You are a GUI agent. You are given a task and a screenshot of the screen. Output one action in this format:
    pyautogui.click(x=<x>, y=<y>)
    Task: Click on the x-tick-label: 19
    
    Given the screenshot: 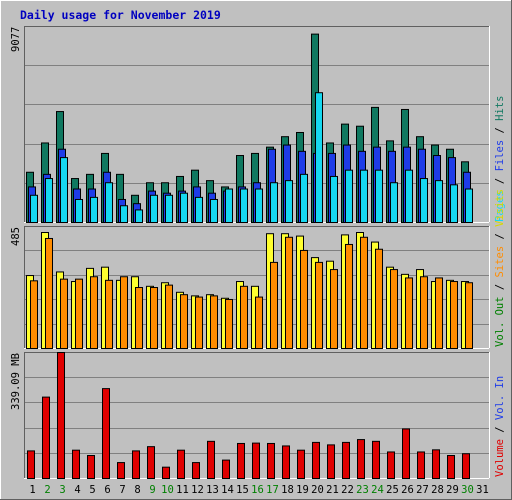 What is the action you would take?
    pyautogui.click(x=302, y=490)
    